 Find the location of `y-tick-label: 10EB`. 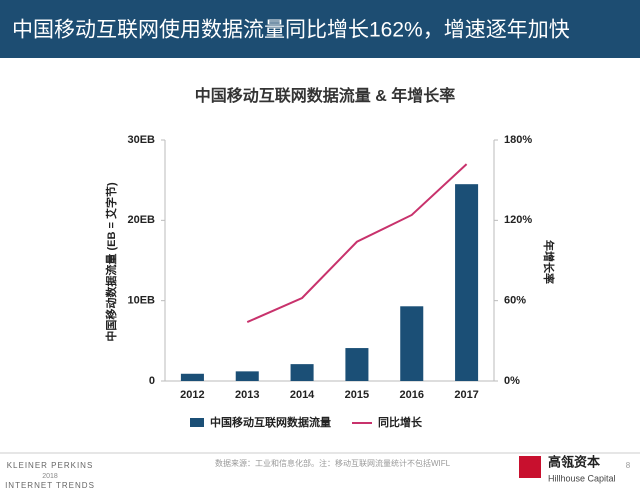

y-tick-label: 10EB is located at coordinates (141, 301).